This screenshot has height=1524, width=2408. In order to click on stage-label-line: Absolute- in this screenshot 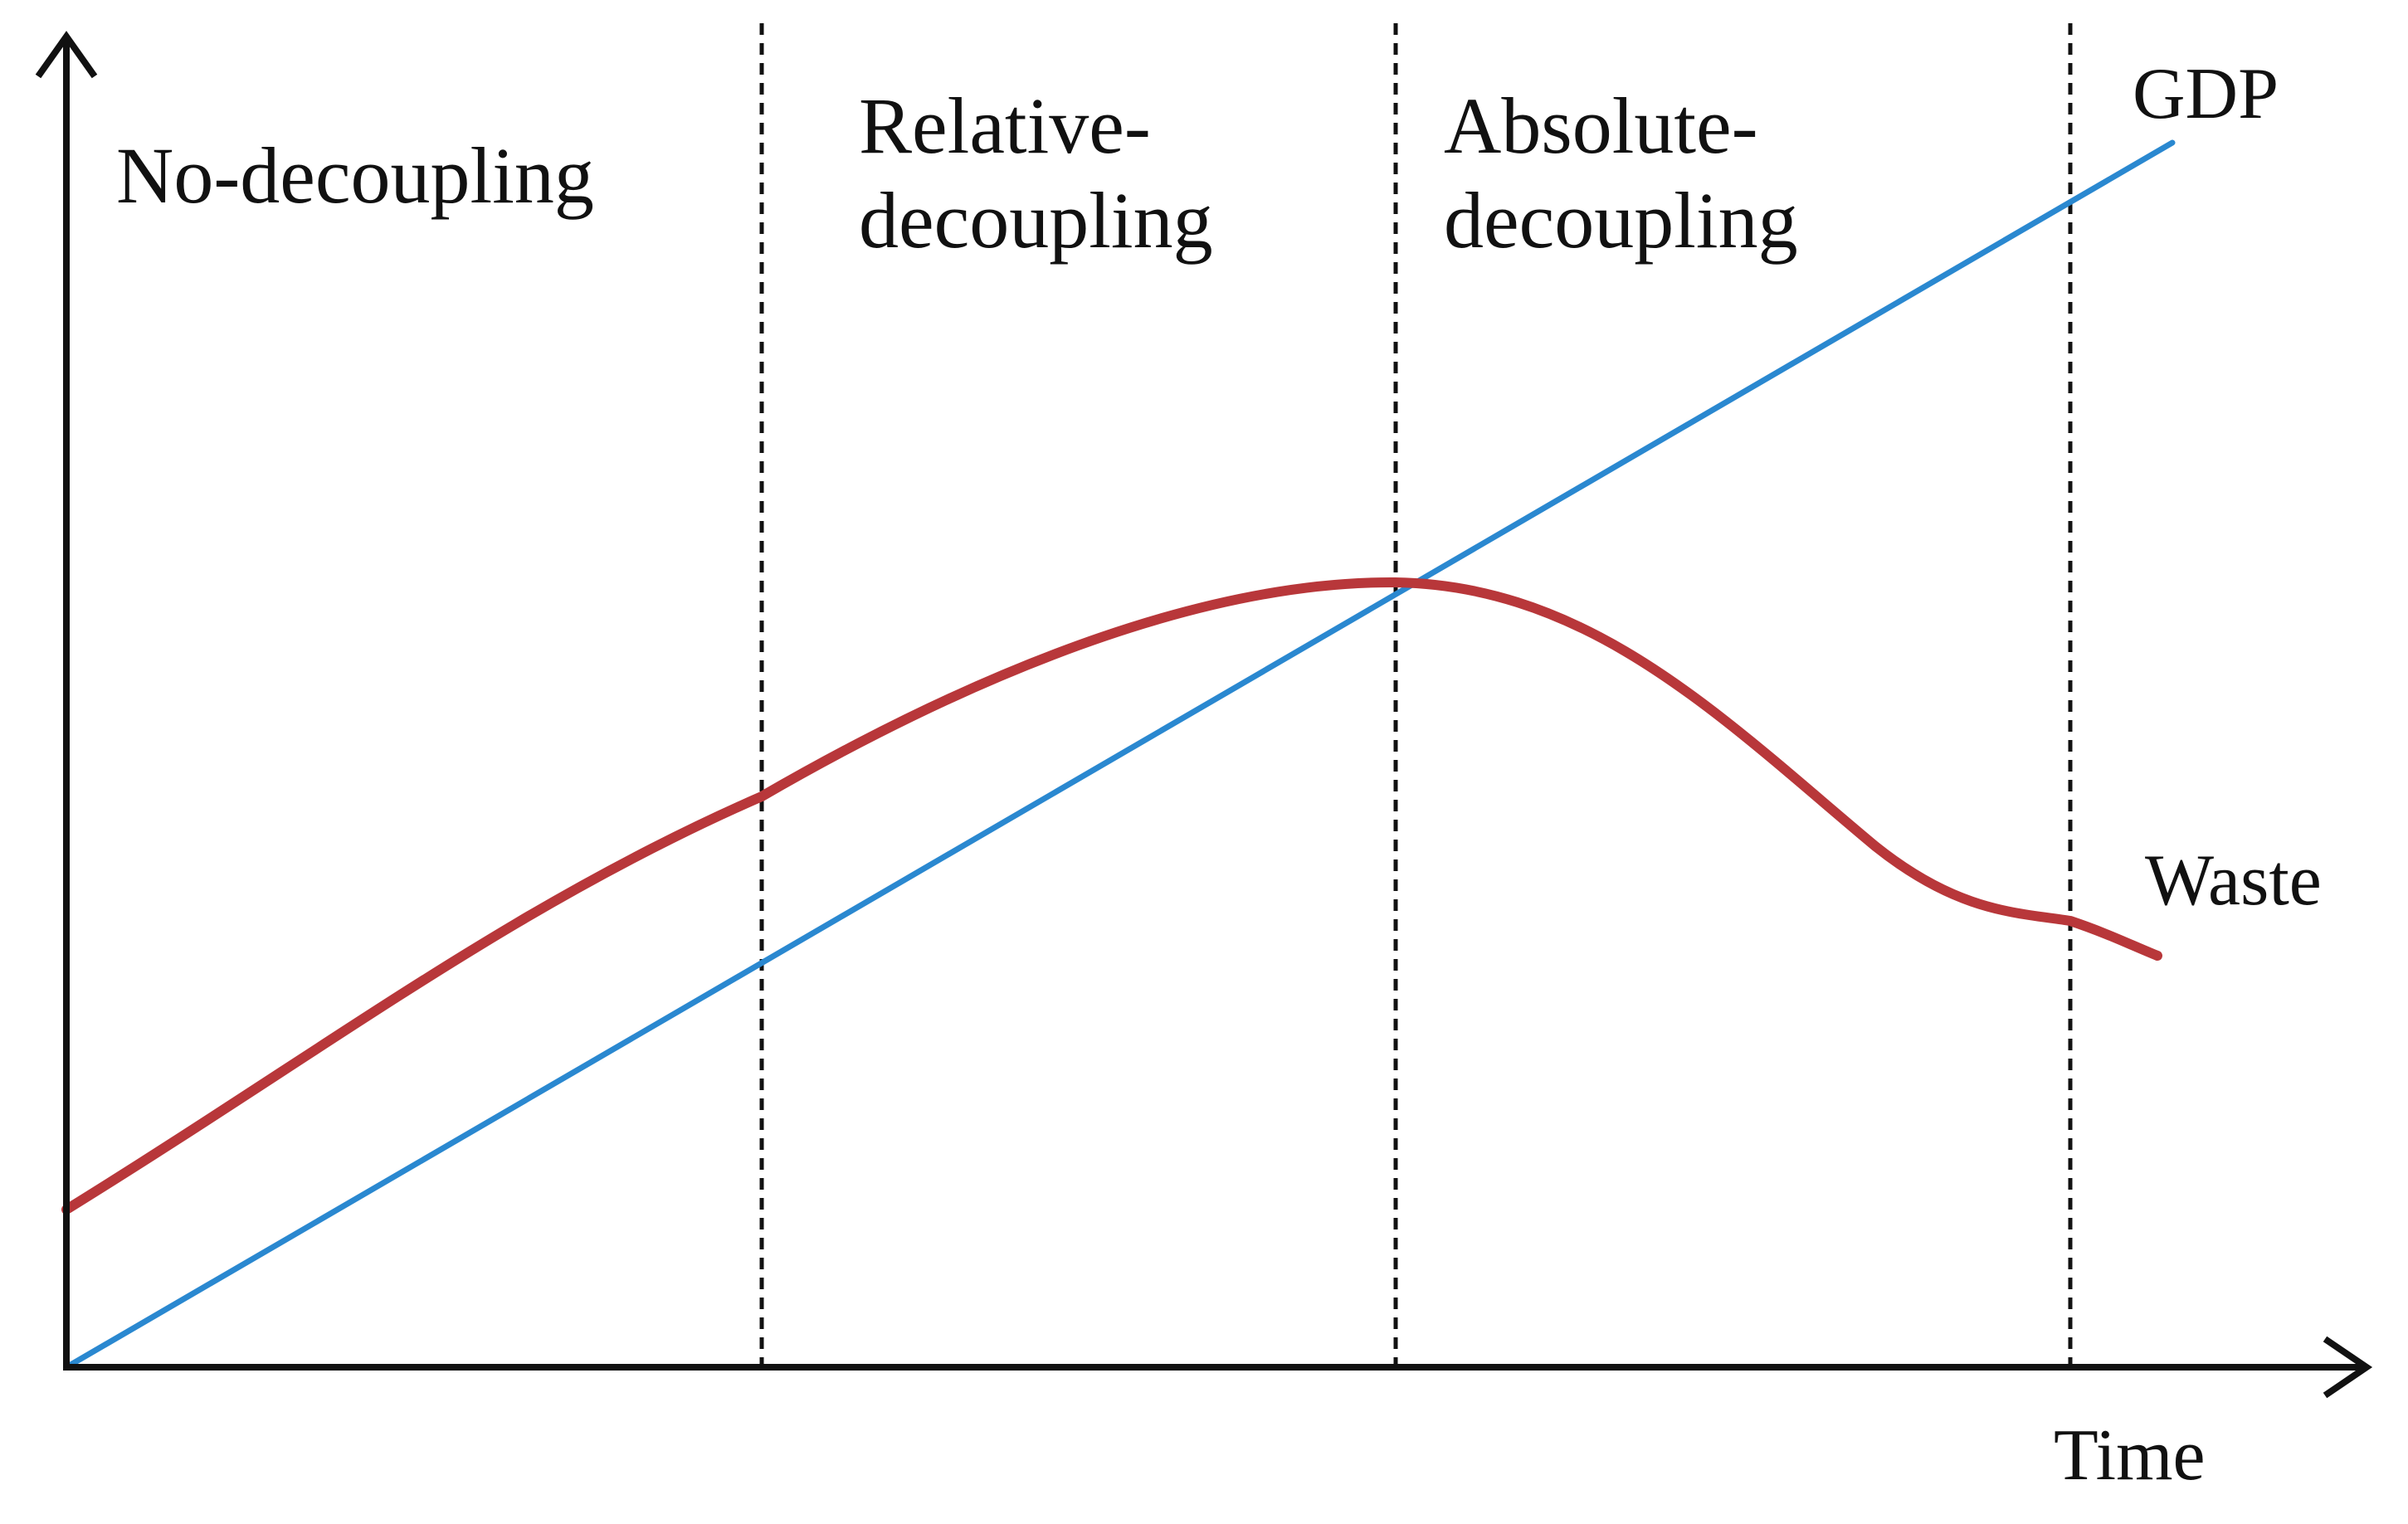, I will do `click(1601, 125)`.